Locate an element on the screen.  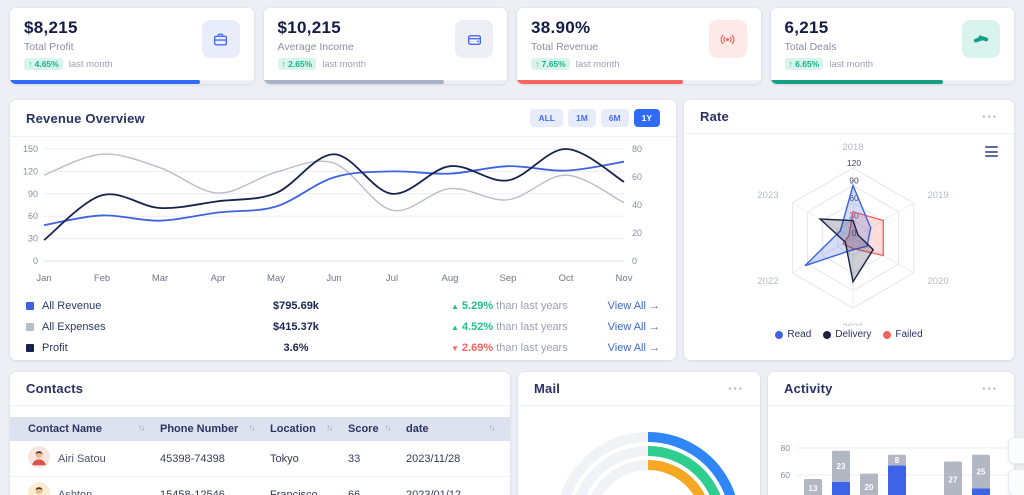
svg-text: 90 is located at coordinates (854, 181).